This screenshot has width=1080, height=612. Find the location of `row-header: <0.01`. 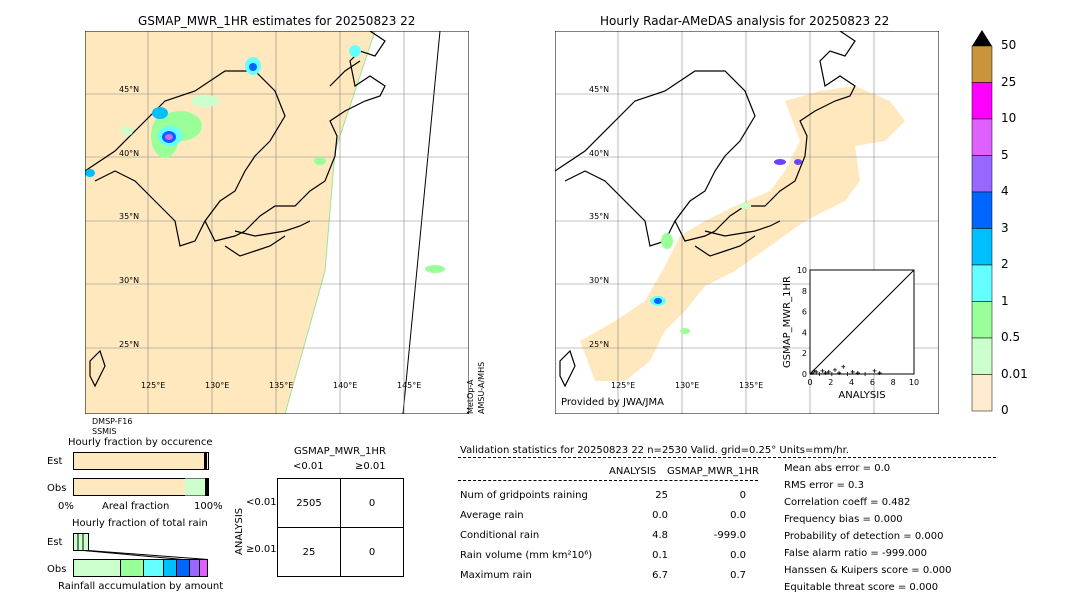

row-header: <0.01 is located at coordinates (261, 502).